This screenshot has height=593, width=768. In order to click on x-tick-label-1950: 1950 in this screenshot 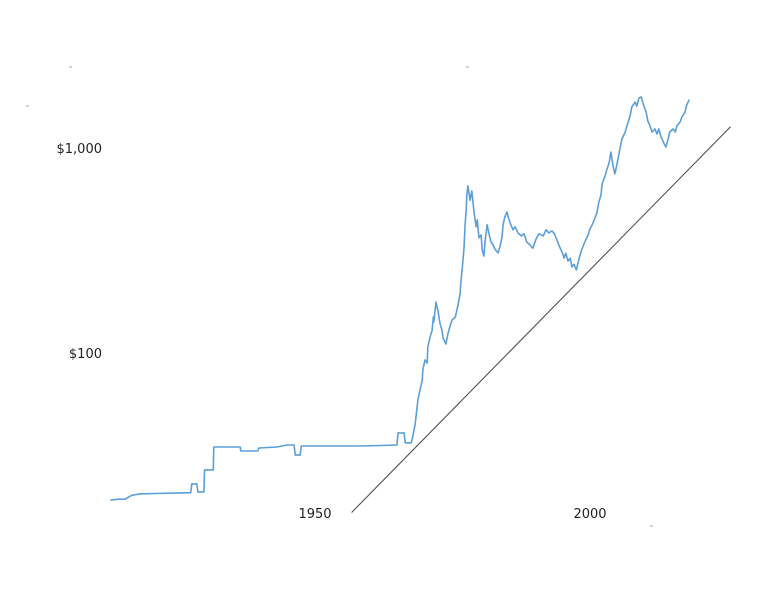, I will do `click(315, 514)`.